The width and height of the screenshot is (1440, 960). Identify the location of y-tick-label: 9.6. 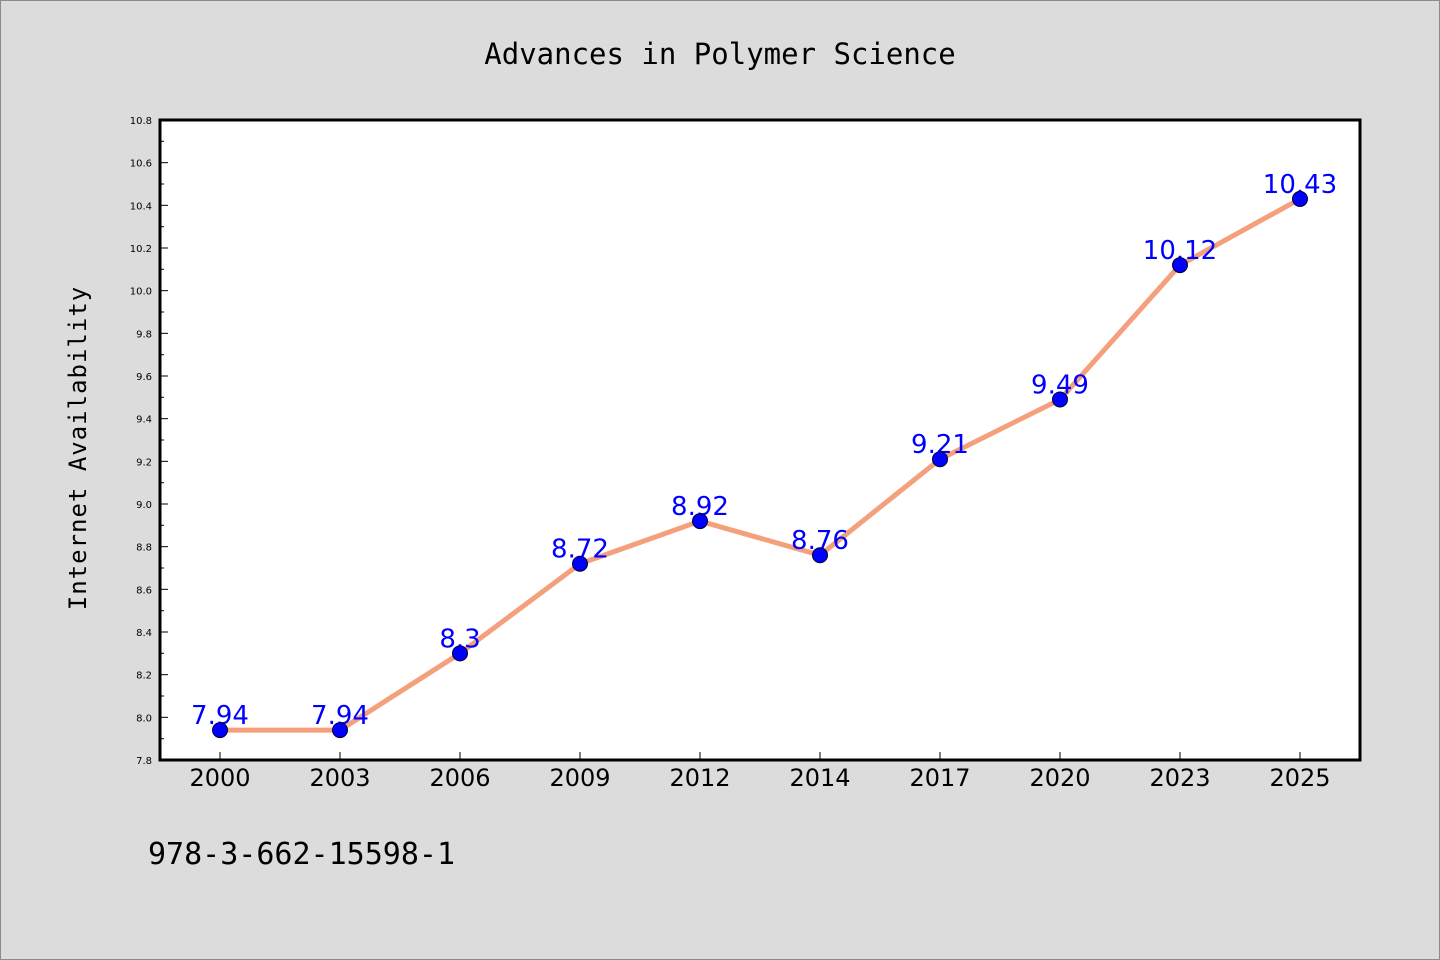
(144, 377).